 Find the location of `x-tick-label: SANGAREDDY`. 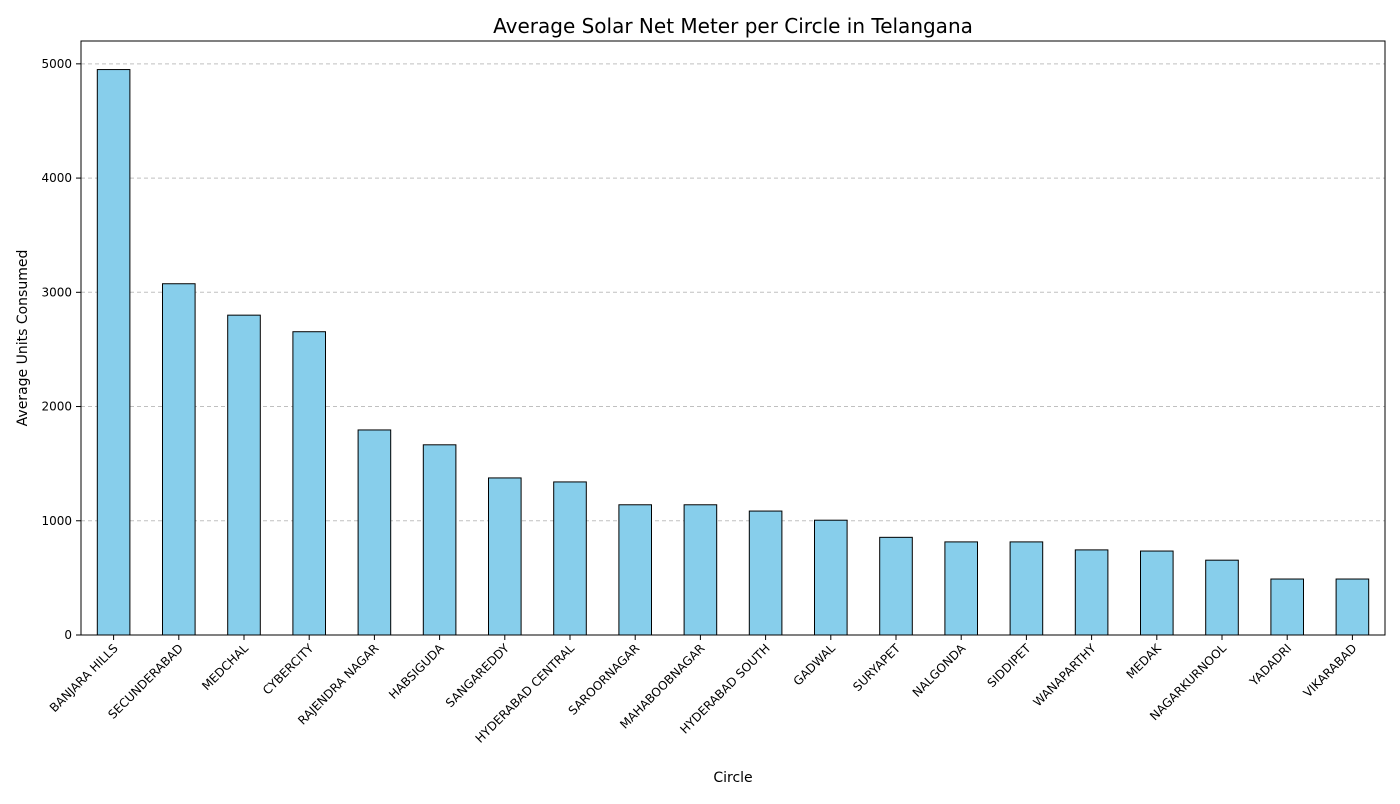

x-tick-label: SANGAREDDY is located at coordinates (477, 675).